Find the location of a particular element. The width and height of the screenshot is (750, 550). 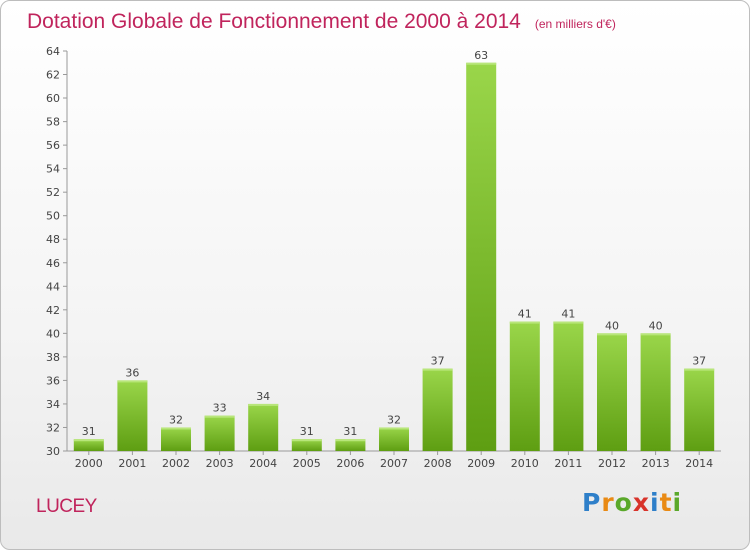

bar-highlight-2013 is located at coordinates (655, 334).